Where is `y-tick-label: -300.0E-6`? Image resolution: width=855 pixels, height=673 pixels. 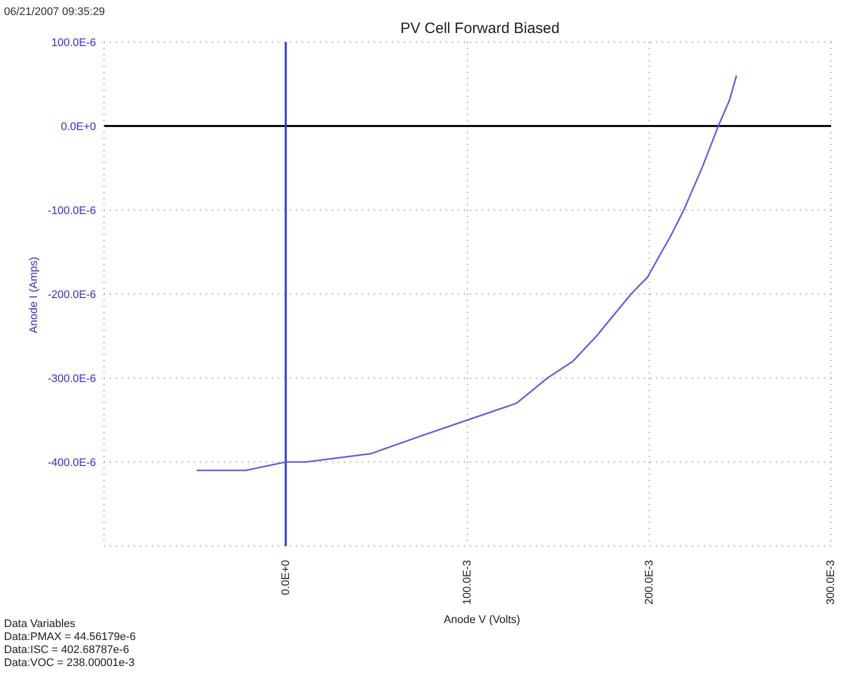 y-tick-label: -300.0E-6 is located at coordinates (72, 378).